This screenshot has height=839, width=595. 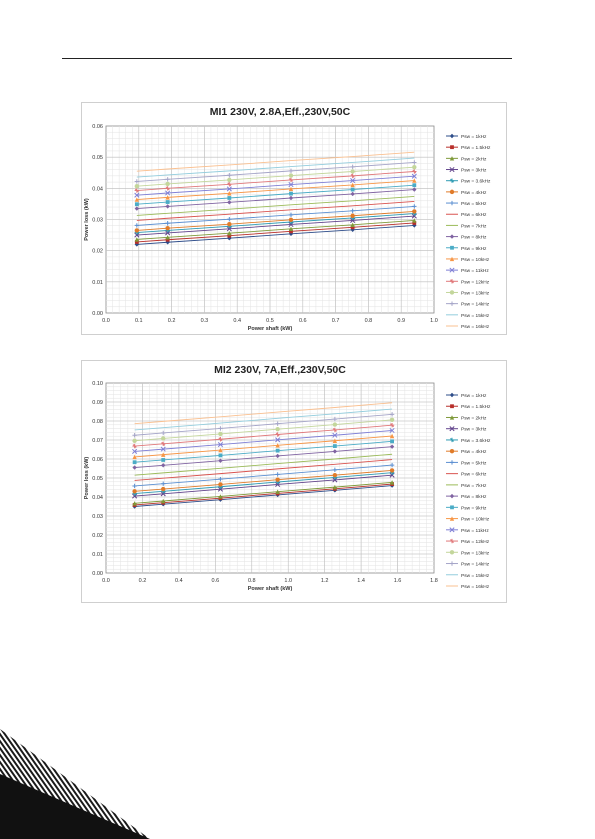 What do you see at coordinates (97, 422) in the screenshot?
I see `mi2-y-tick-label: 0.08` at bounding box center [97, 422].